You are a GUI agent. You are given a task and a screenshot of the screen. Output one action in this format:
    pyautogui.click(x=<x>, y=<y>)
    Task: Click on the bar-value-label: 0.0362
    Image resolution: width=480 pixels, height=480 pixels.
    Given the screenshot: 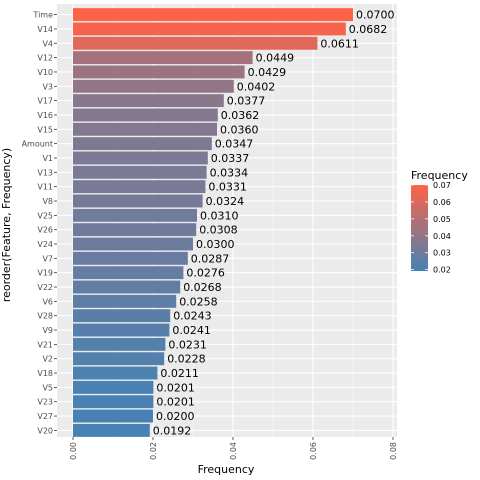 What is the action you would take?
    pyautogui.click(x=240, y=115)
    